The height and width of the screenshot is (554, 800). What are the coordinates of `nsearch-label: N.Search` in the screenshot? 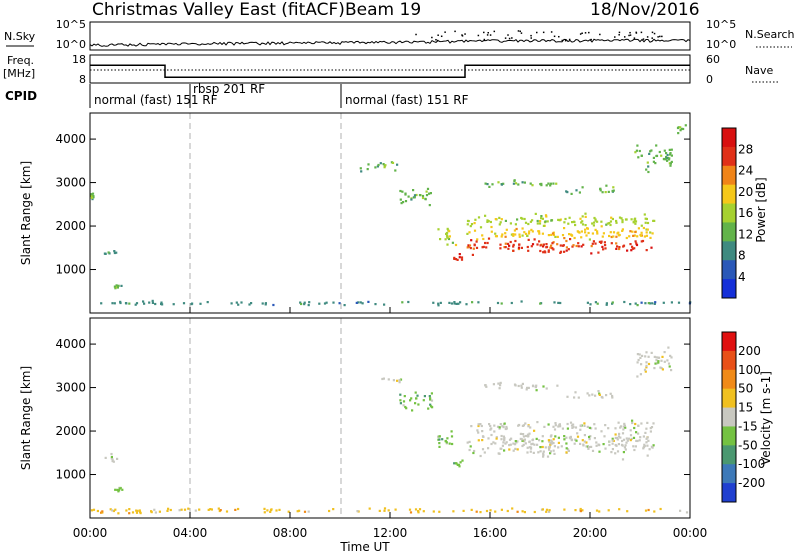 It's located at (770, 34).